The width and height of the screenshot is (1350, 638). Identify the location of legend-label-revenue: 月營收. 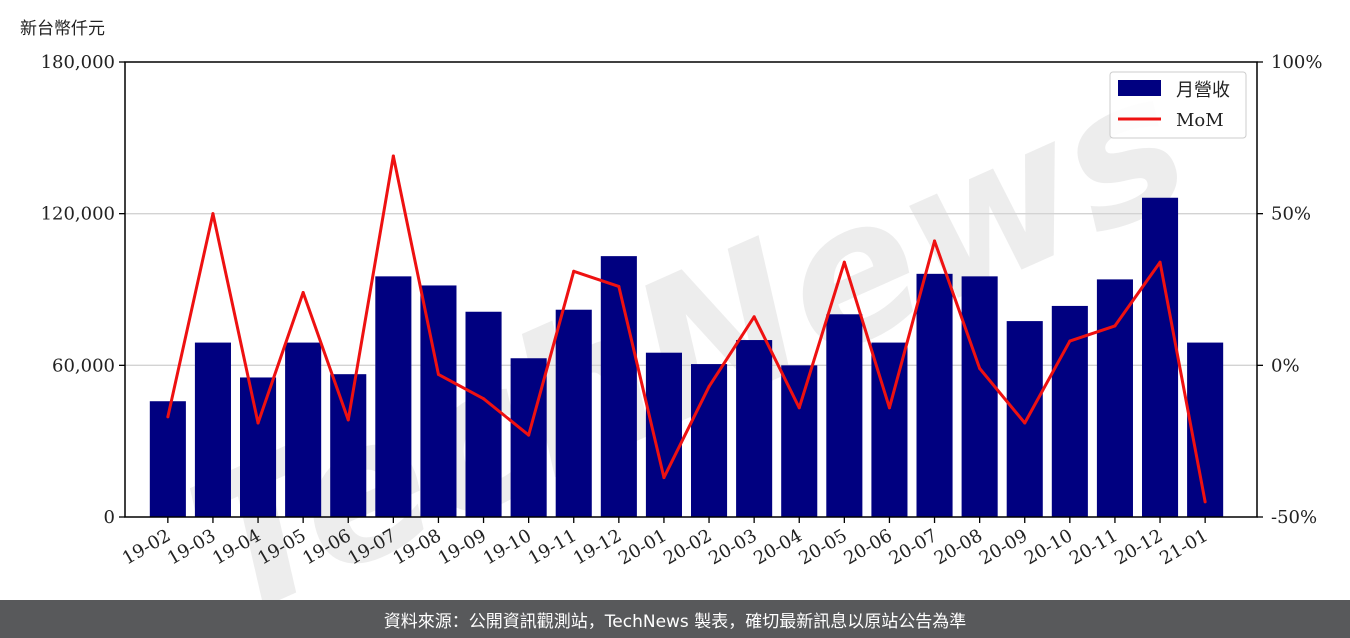
(1203, 90).